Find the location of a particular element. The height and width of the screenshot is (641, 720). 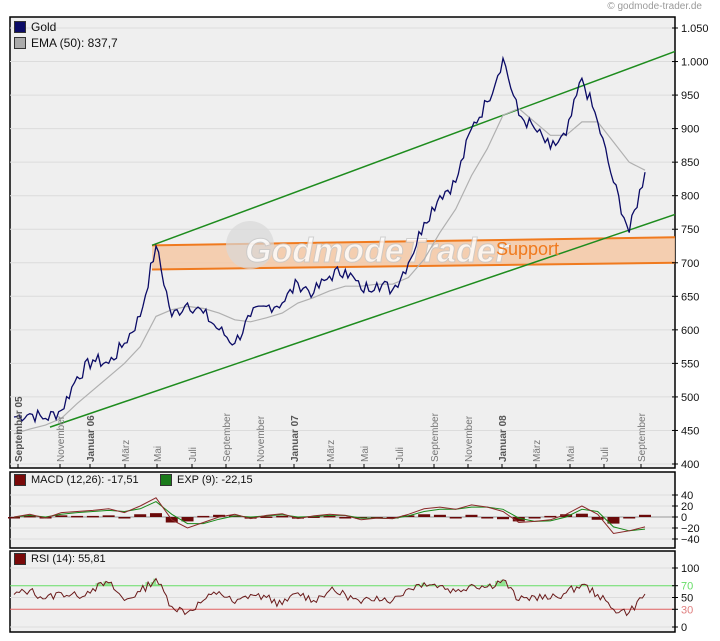

svg-text: 550 is located at coordinates (690, 364).